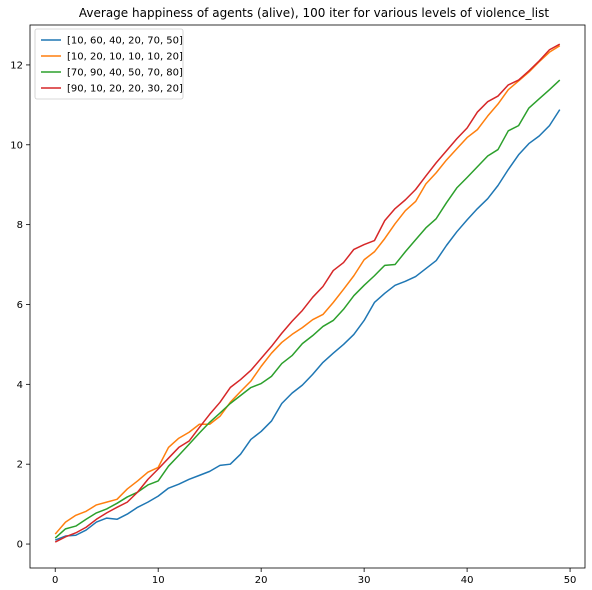 The width and height of the screenshot is (592, 590). Describe the element at coordinates (125, 73) in the screenshot. I see `legend-label: [70, 90, 40, 50, 70, 80]` at that location.